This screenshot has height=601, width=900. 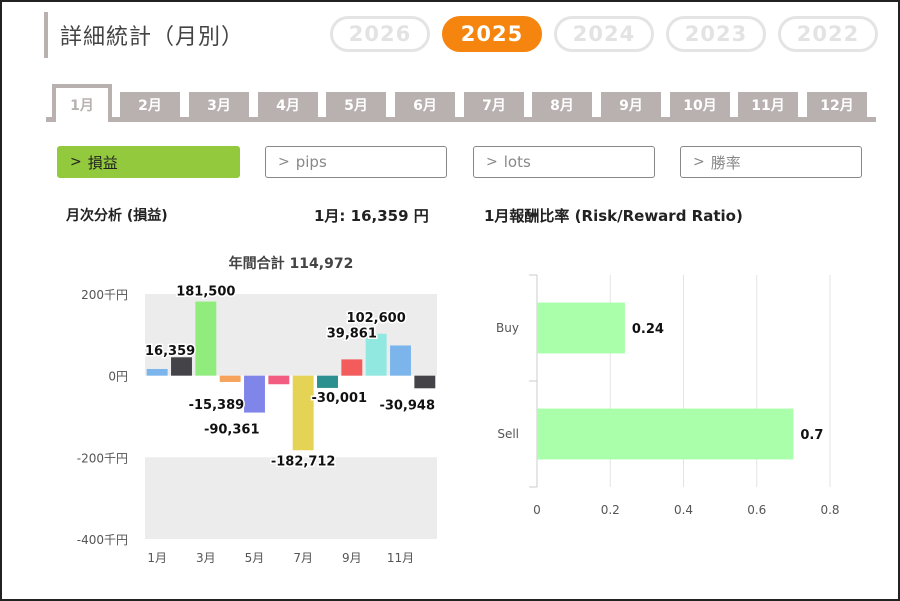 What do you see at coordinates (716, 34) in the screenshot?
I see `year-button-2023: 2023` at bounding box center [716, 34].